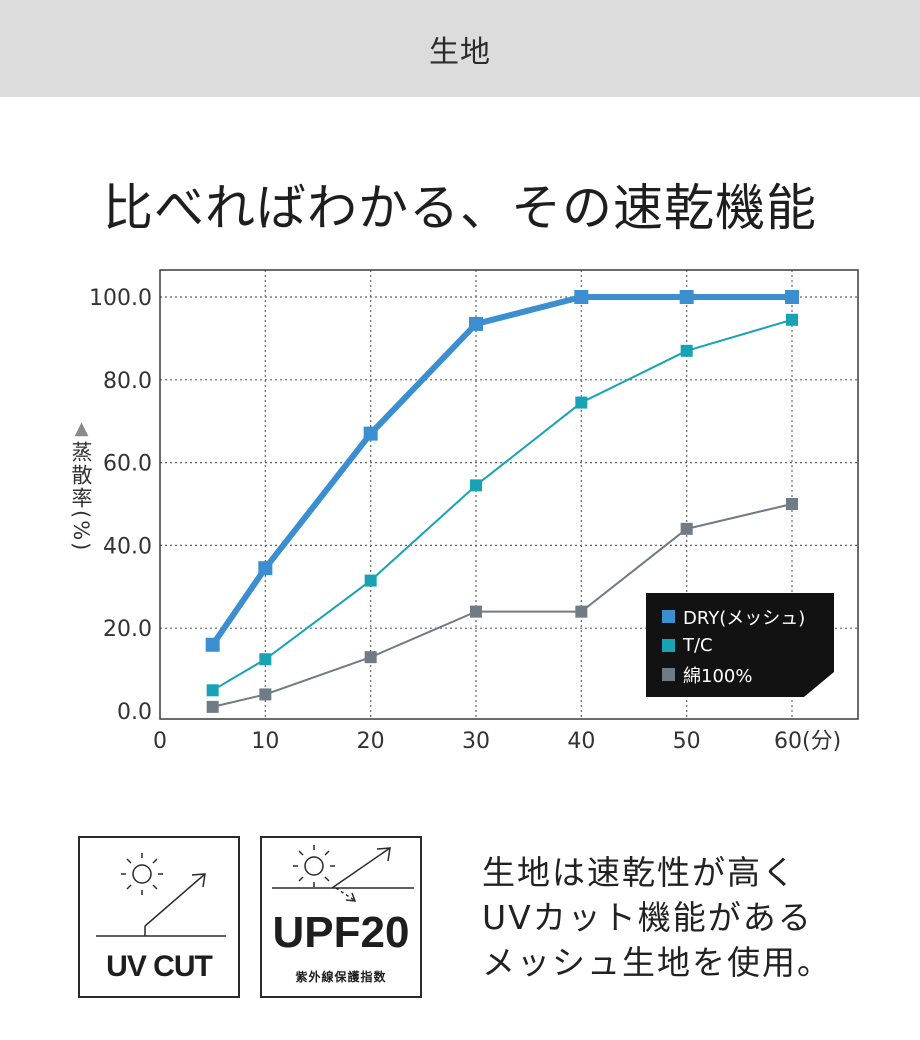 This screenshot has width=920, height=1040. I want to click on chart-legend: DRY(メッシュ) T/C 綿100%, so click(740, 645).